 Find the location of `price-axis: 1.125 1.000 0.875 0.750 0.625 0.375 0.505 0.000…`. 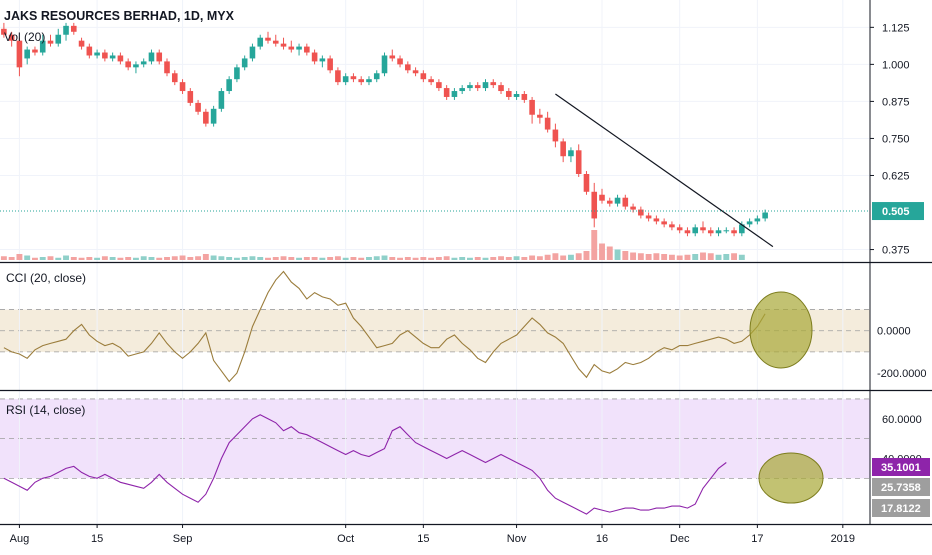

price-axis: 1.125 1.000 0.875 0.750 0.625 0.375 0.505 0.000… is located at coordinates (900, 275).